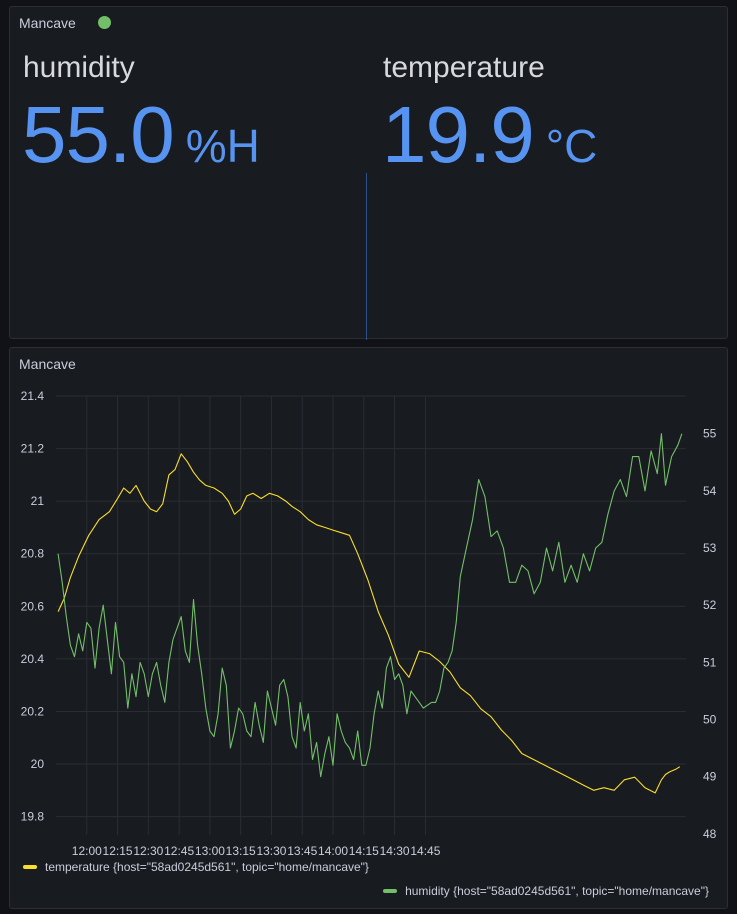  What do you see at coordinates (710, 605) in the screenshot?
I see `y-right-tick-label: 52` at bounding box center [710, 605].